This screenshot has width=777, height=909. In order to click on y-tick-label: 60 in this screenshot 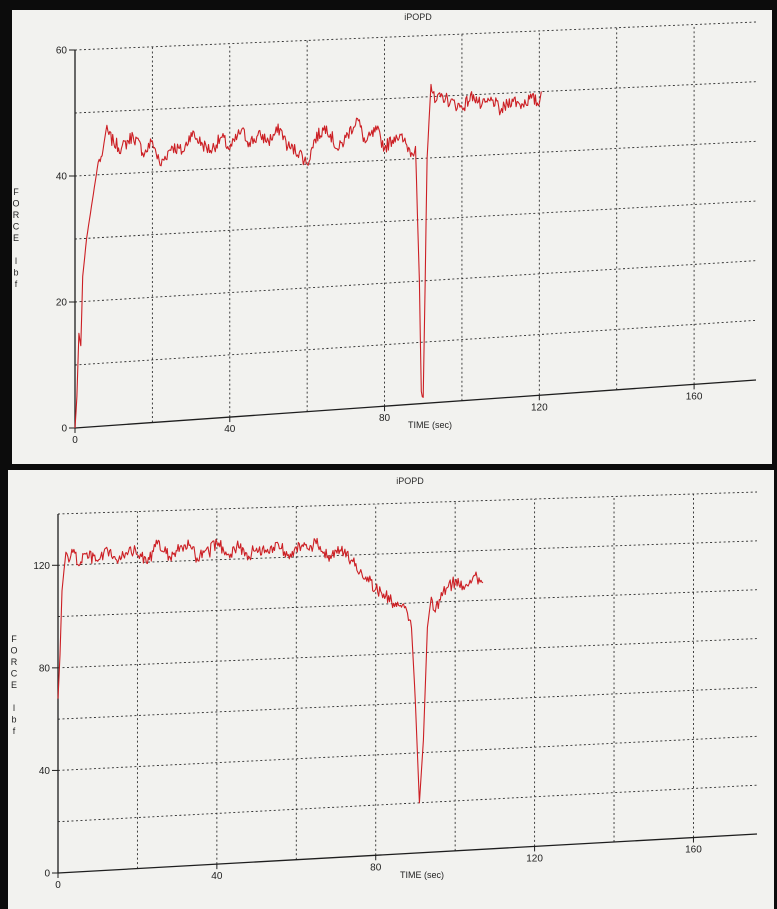, I will do `click(62, 51)`.